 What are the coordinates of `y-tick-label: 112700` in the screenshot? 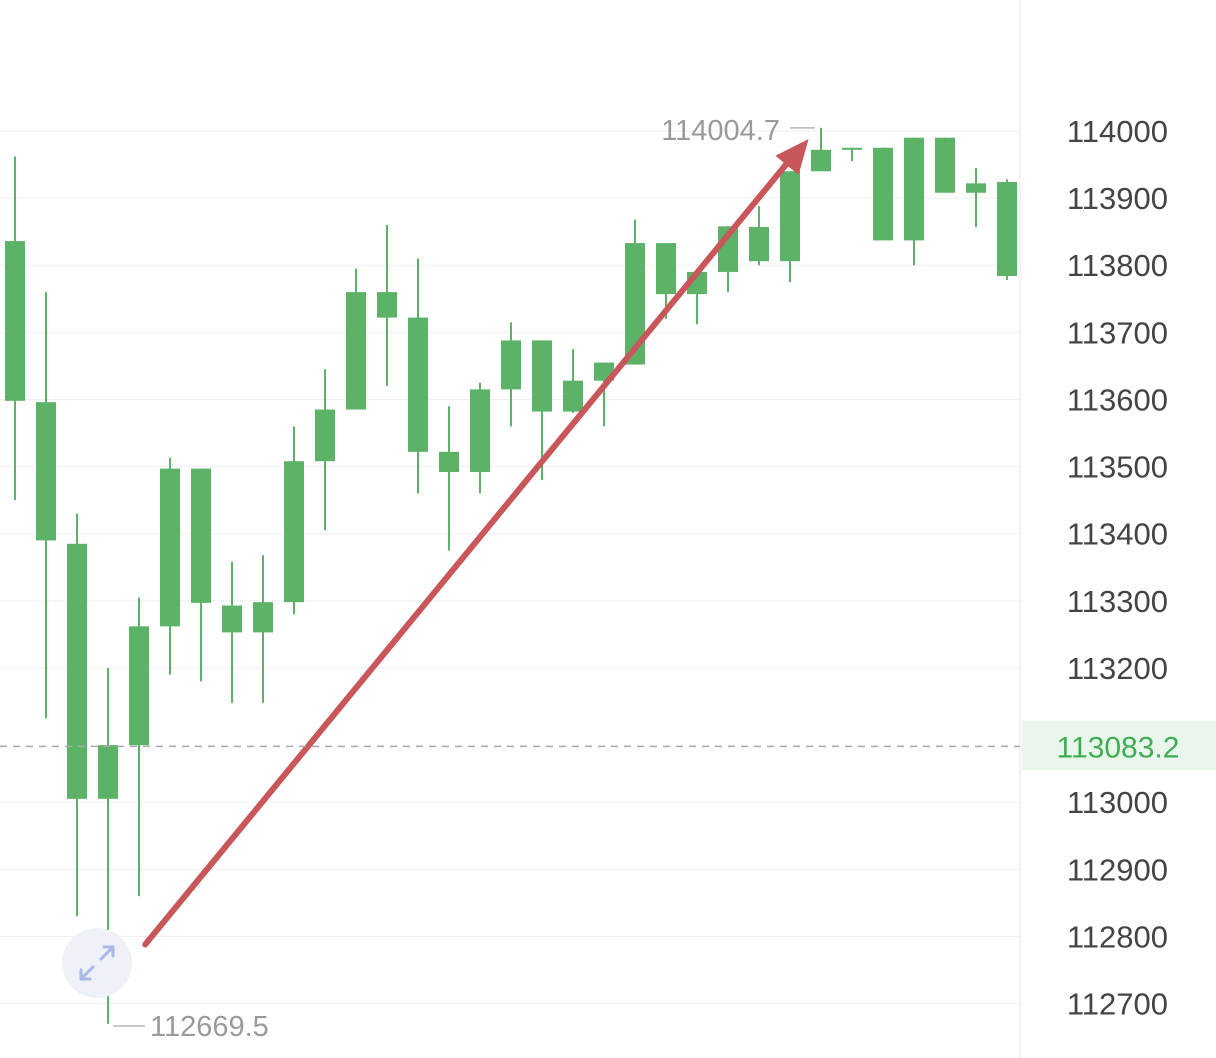 It's located at (1117, 1004).